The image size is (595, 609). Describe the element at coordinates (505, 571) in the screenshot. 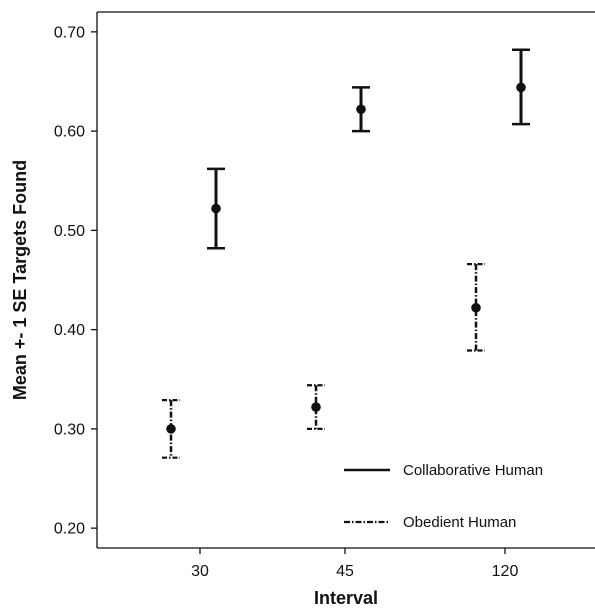

I see `x-tick-label: 120` at that location.